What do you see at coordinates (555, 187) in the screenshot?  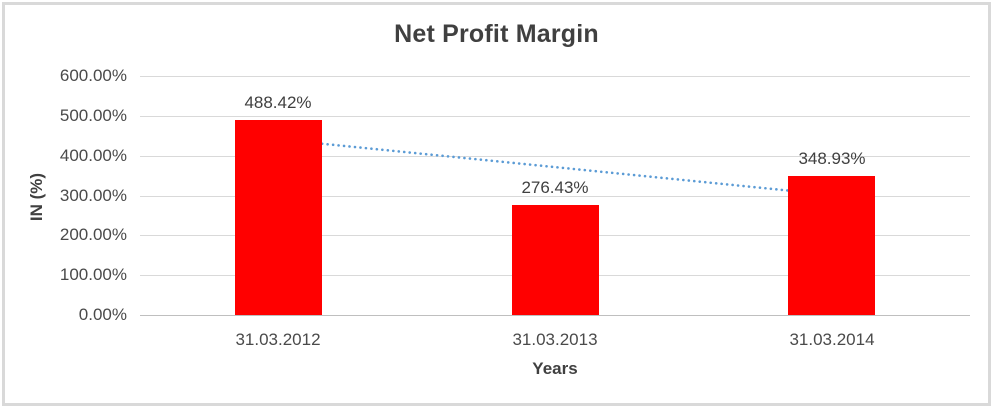 I see `bar-data-label: 276.43%` at bounding box center [555, 187].